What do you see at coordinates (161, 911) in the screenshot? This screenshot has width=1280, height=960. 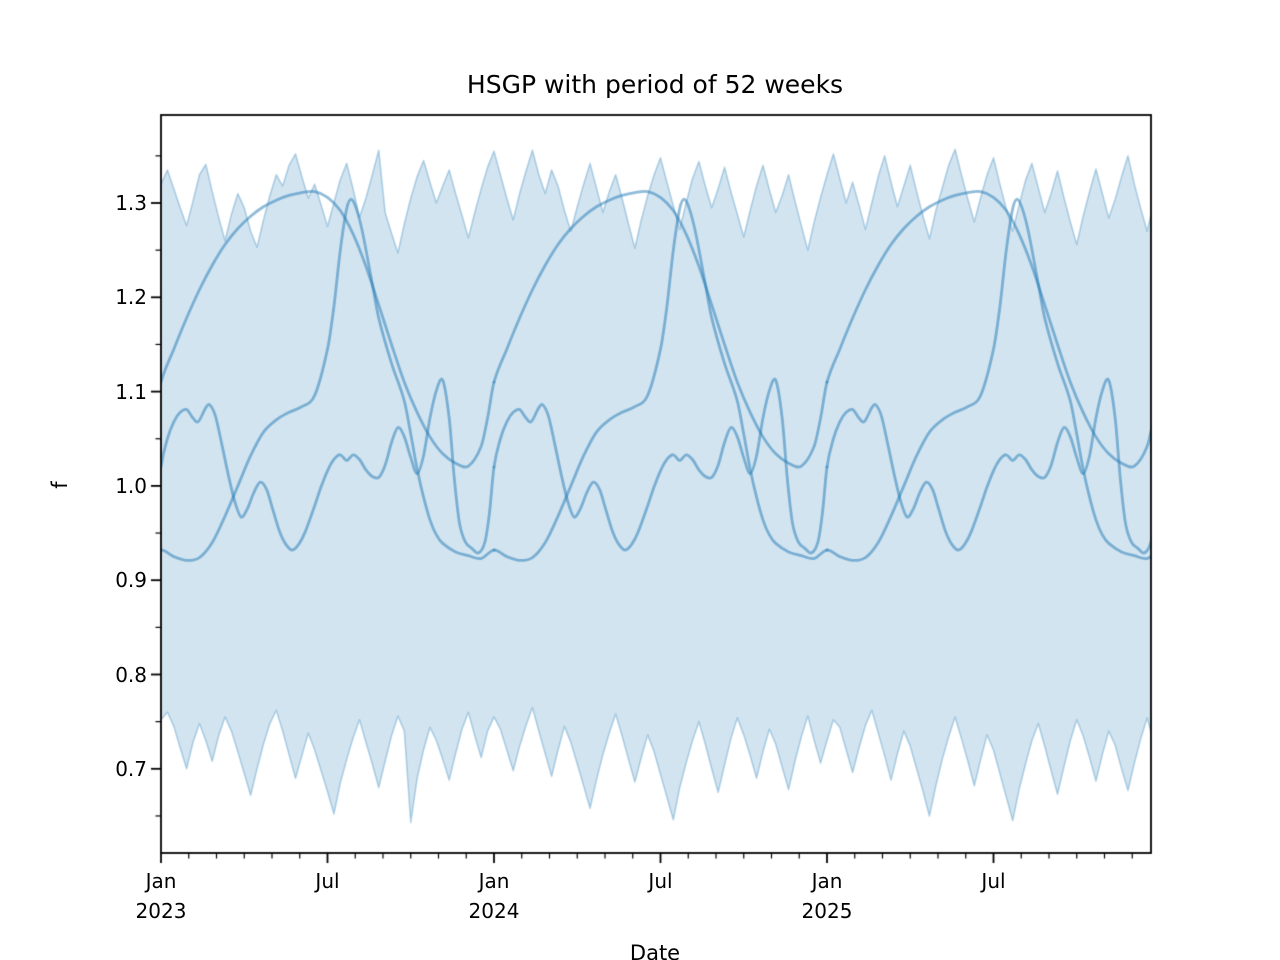 I see `x-tick-year: 2023` at bounding box center [161, 911].